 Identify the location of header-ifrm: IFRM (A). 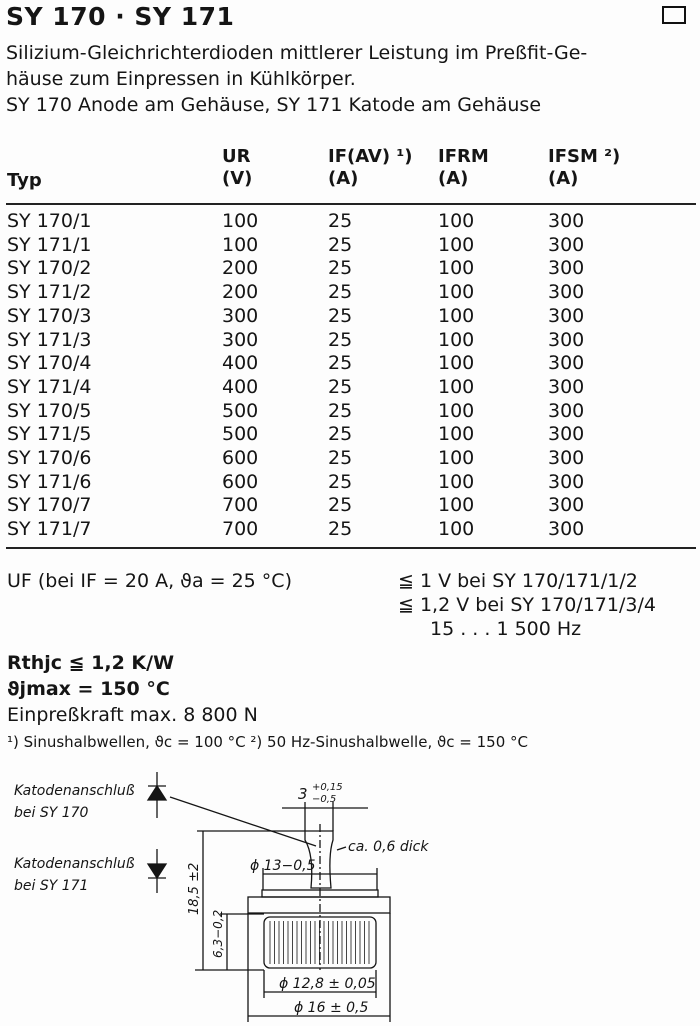
(463, 167).